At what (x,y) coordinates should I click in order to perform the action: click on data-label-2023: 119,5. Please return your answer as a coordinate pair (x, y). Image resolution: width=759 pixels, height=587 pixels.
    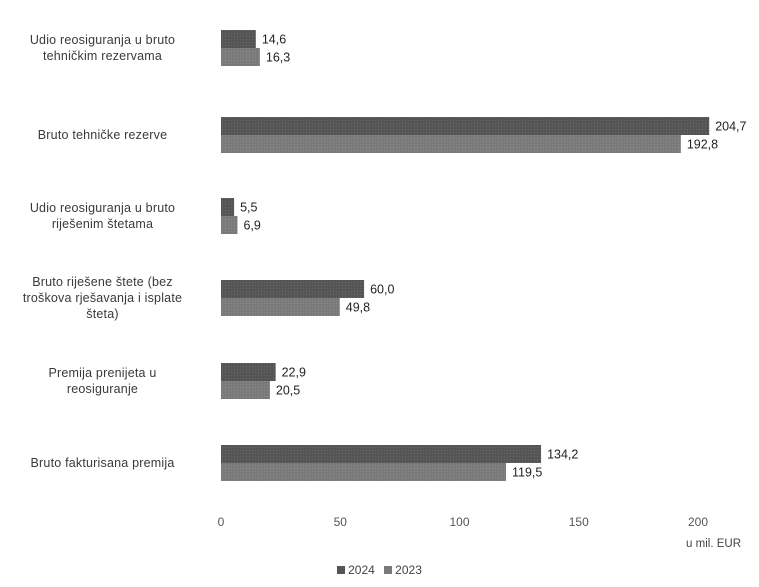
    Looking at the image, I should click on (527, 473).